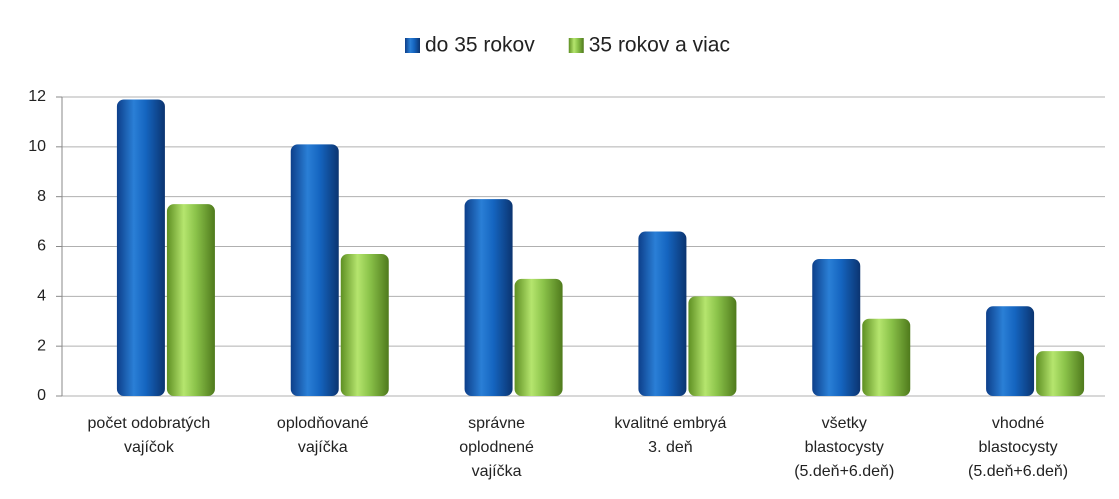 Image resolution: width=1119 pixels, height=499 pixels. What do you see at coordinates (37, 96) in the screenshot?
I see `y-tick-label: 12` at bounding box center [37, 96].